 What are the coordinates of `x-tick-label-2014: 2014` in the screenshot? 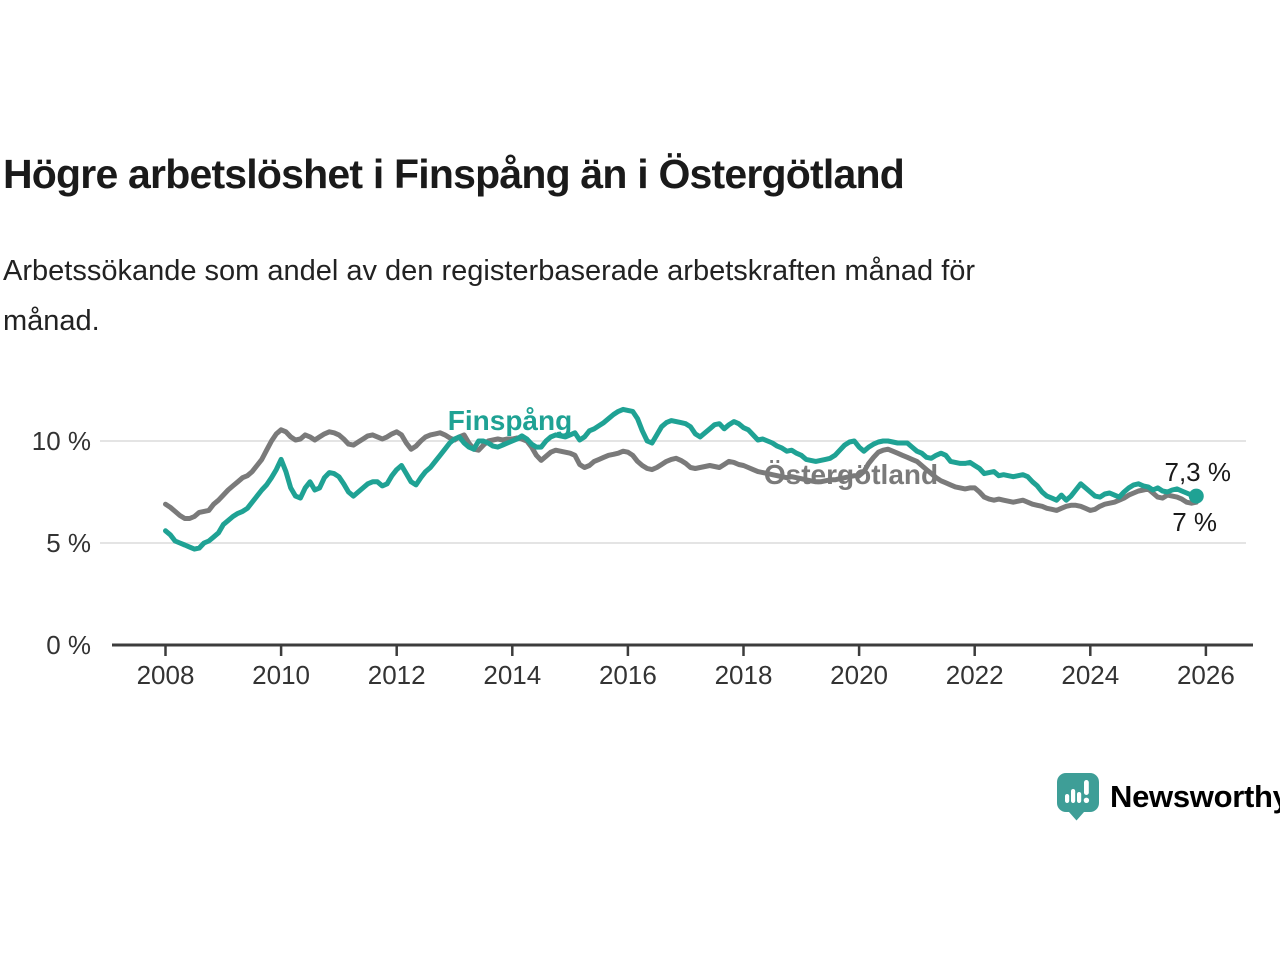 It's located at (512, 675).